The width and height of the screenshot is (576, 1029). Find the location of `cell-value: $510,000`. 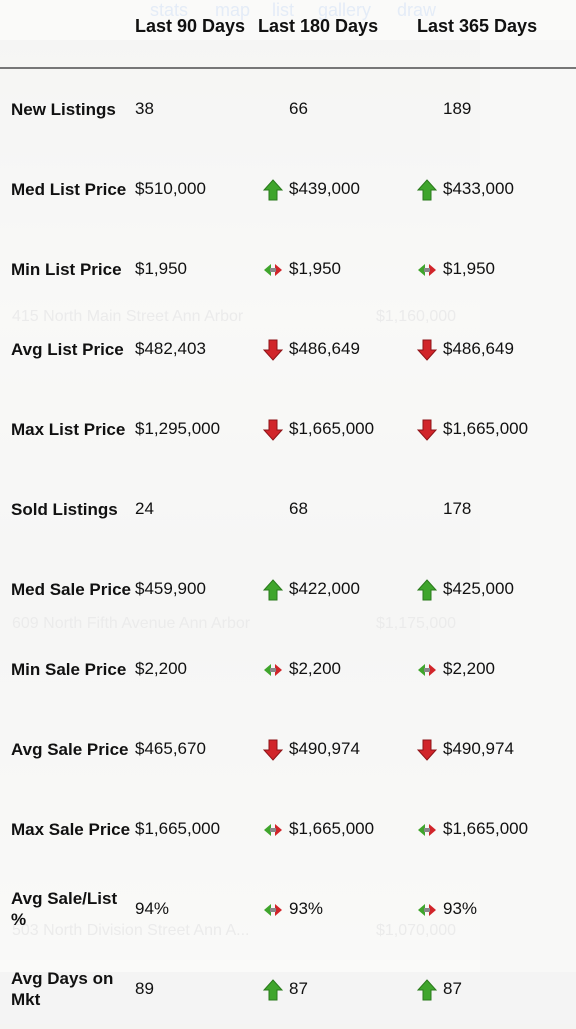

cell-value: $510,000 is located at coordinates (170, 188).